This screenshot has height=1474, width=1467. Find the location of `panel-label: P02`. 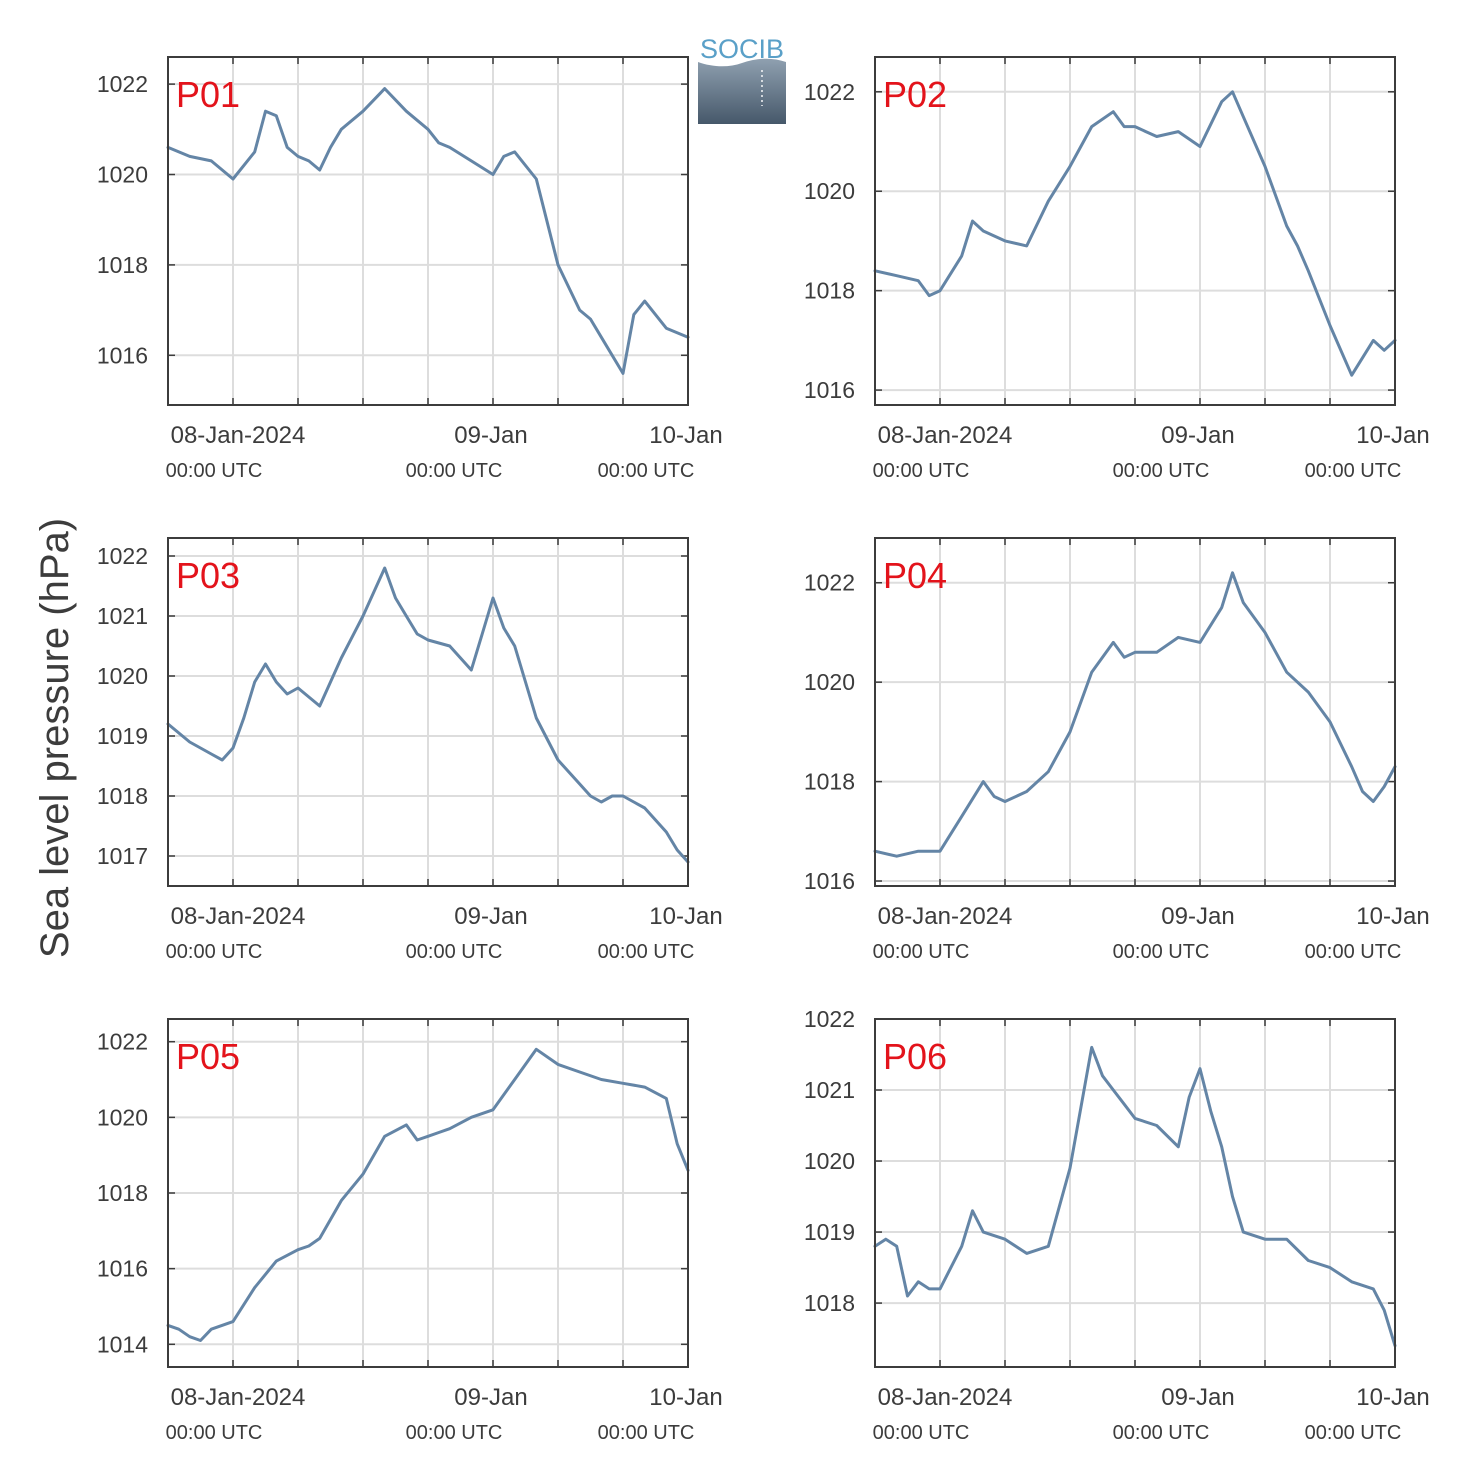

panel-label: P02 is located at coordinates (915, 94).